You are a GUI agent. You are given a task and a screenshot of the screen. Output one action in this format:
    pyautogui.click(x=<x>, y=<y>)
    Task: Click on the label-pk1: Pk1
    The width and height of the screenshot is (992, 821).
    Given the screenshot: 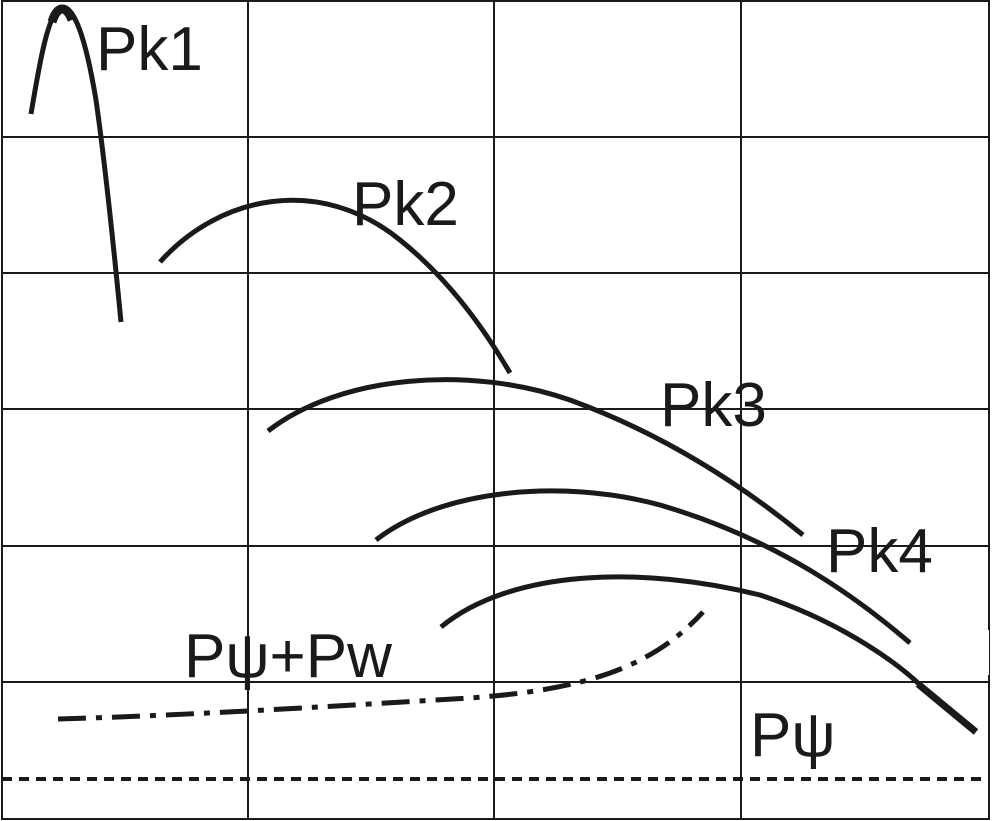 What is the action you would take?
    pyautogui.click(x=149, y=49)
    